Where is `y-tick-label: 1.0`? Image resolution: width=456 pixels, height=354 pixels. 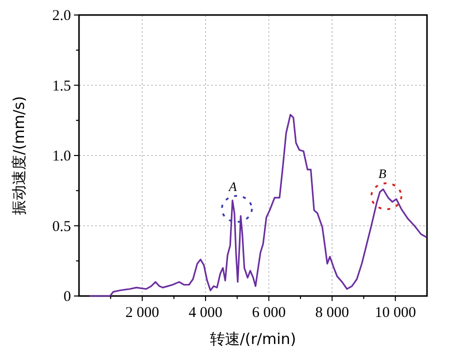
y-tick-label: 1.0 is located at coordinates (61, 156).